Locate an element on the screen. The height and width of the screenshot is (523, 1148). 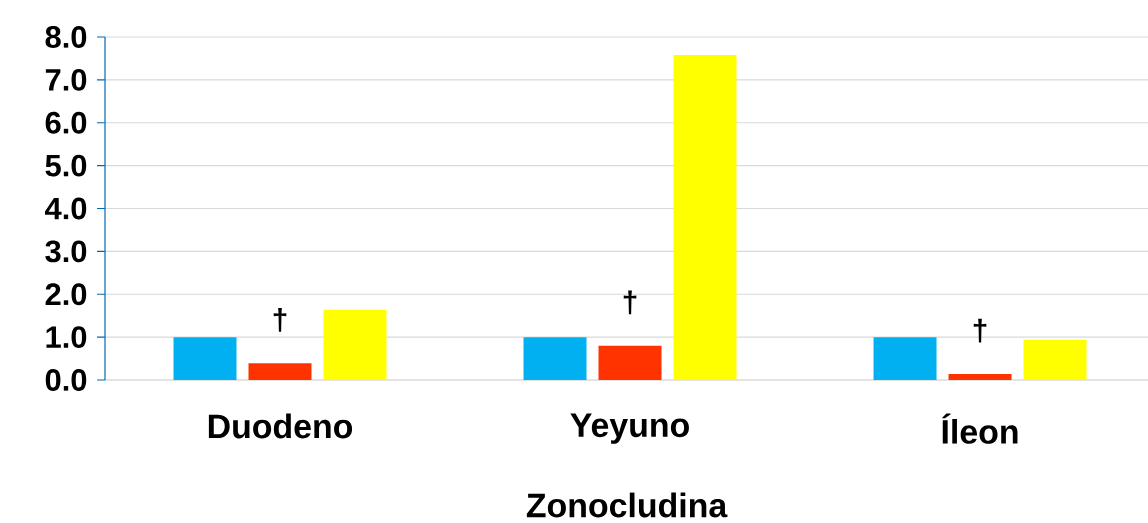
y-tick-label: 0.0 is located at coordinates (66, 380).